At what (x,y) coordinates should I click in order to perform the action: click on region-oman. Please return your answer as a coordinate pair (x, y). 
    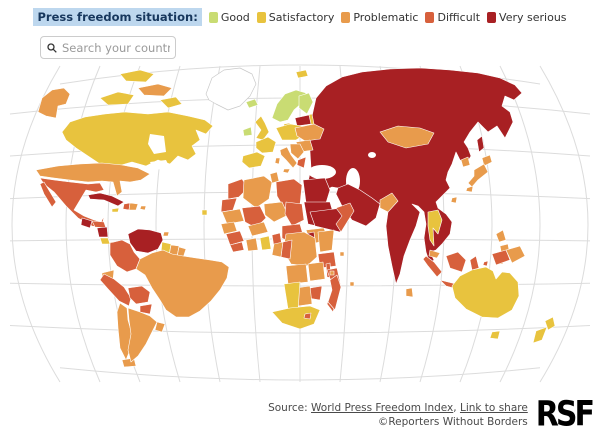
    Looking at the image, I should click on (389, 202).